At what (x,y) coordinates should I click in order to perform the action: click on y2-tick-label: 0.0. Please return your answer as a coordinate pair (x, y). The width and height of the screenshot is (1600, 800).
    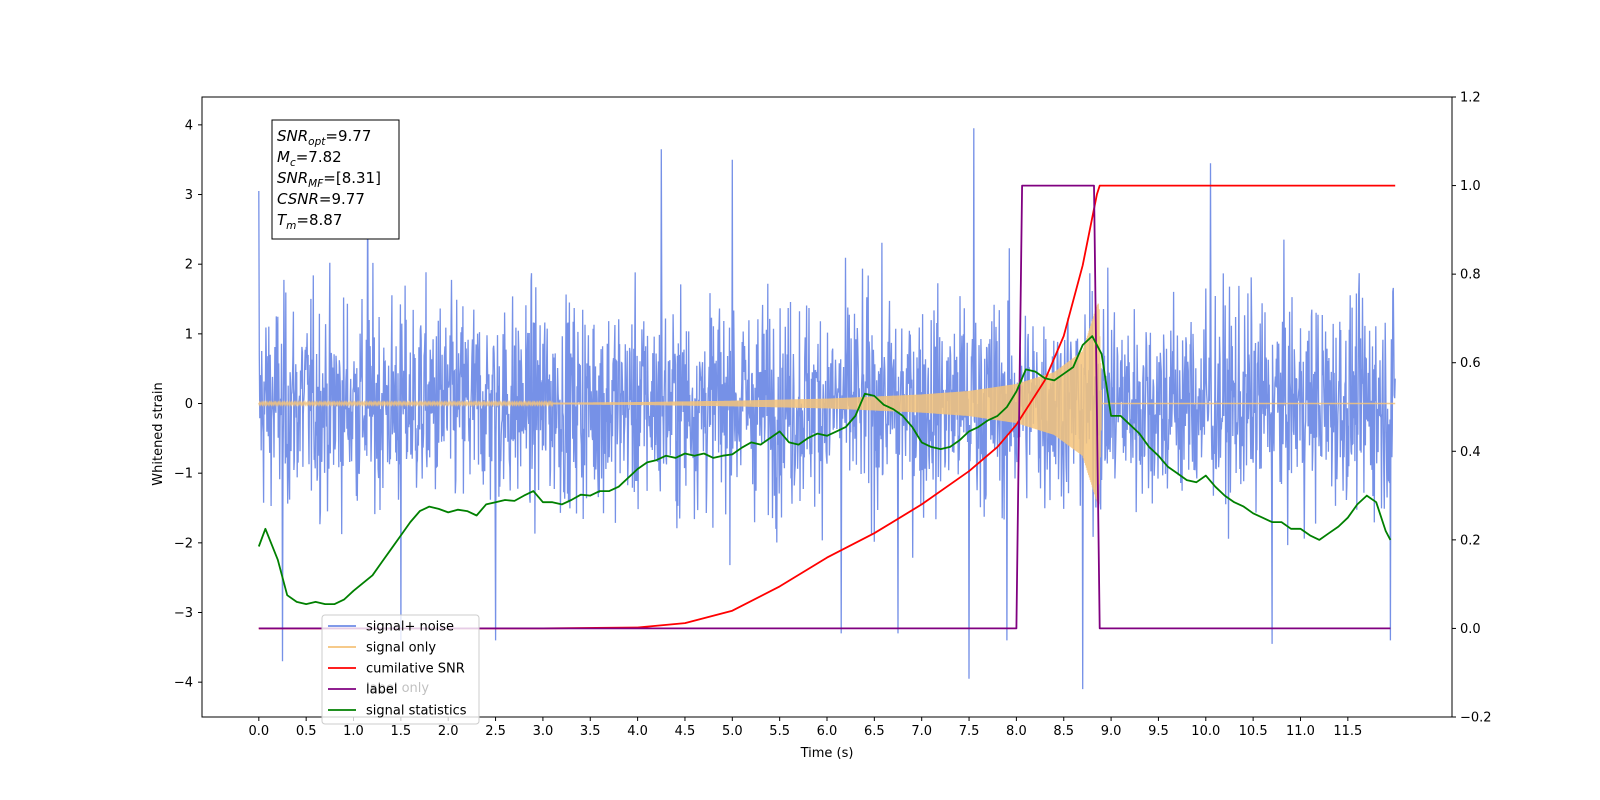
    Looking at the image, I should click on (1470, 629).